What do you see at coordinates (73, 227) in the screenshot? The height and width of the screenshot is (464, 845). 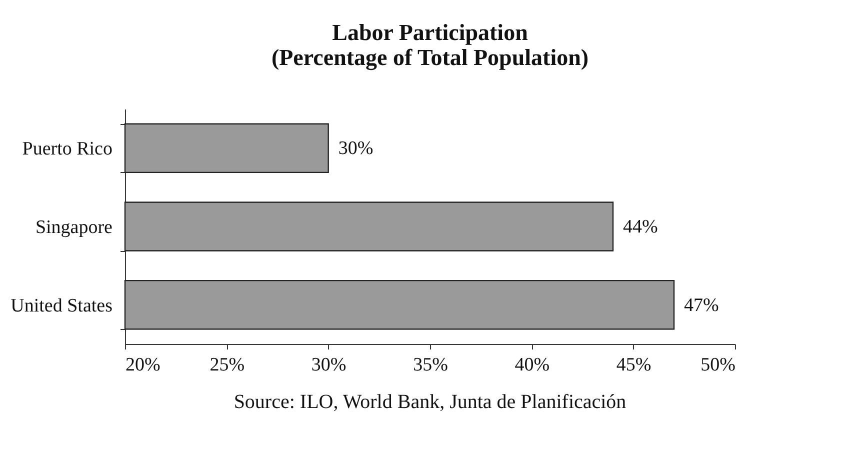 I see `y-tick-label: Singapore` at bounding box center [73, 227].